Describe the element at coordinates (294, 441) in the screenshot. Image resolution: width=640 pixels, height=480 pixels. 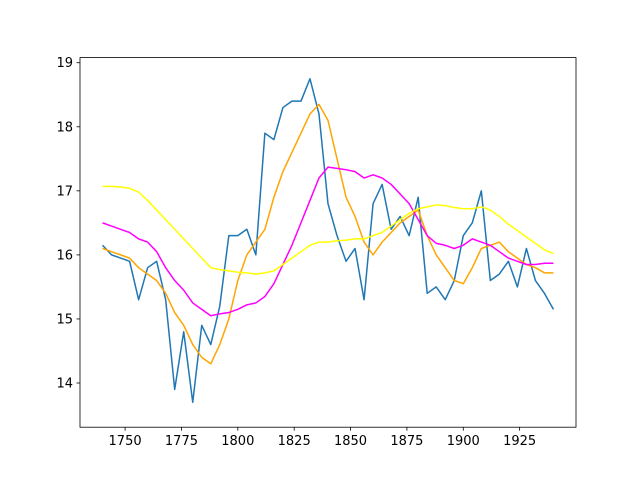
I see `x-tick-label: 1825` at that location.